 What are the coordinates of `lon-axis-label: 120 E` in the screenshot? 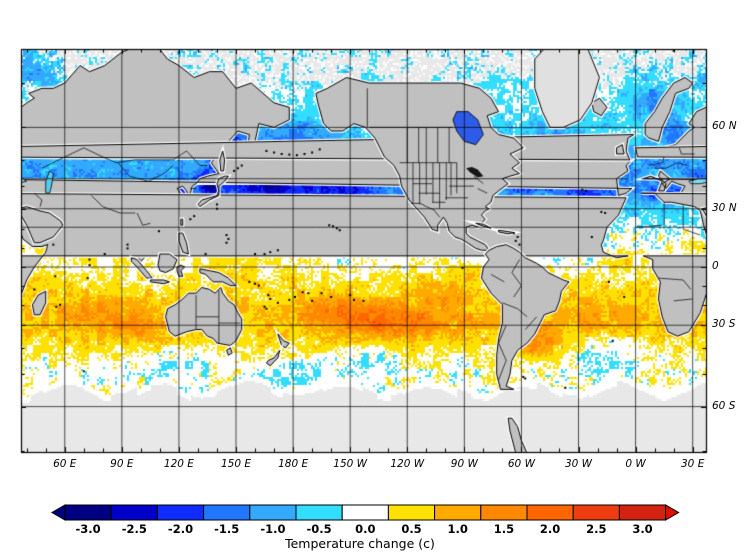 It's located at (178, 464).